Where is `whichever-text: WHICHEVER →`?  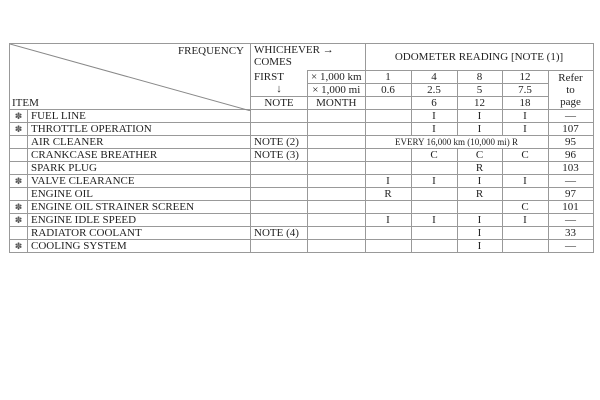
whichever-text: WHICHEVER → is located at coordinates (294, 50).